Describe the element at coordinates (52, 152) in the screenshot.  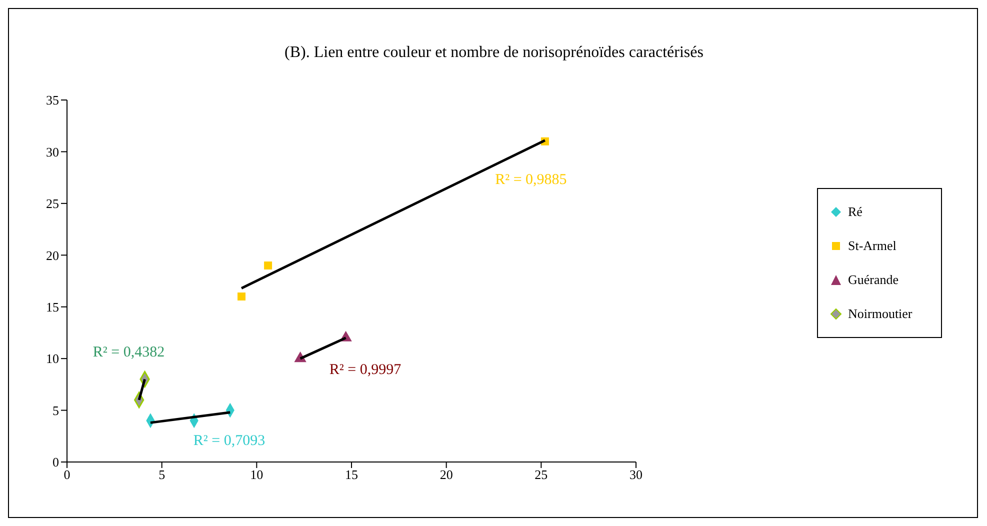
I see `y-tick-label: 30` at that location.